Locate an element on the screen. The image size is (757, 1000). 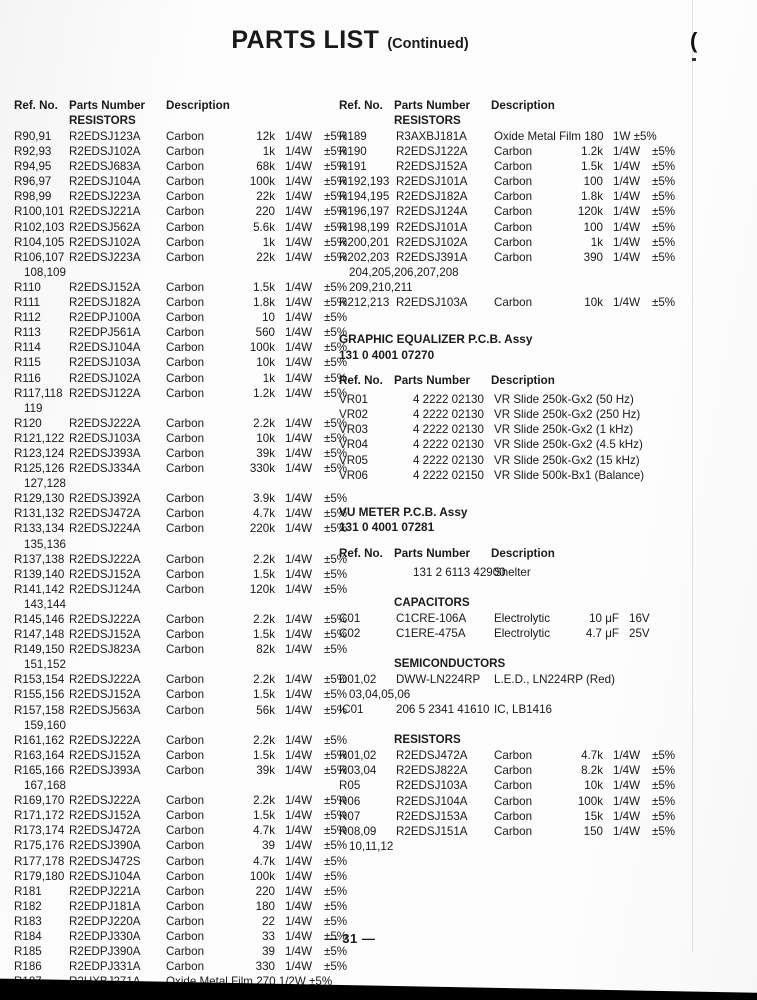
cell-value: 330 is located at coordinates (265, 967).